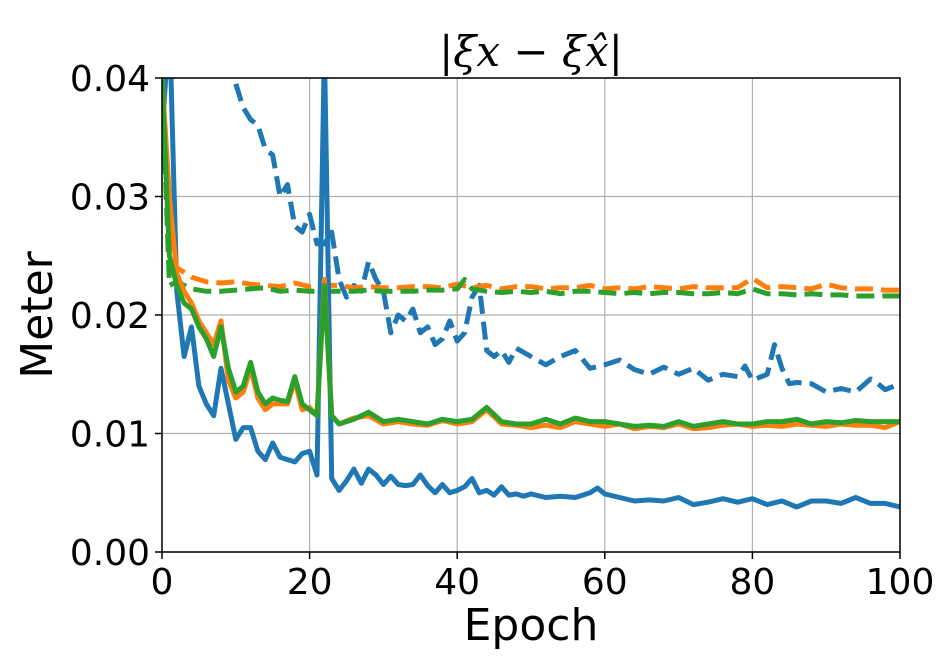  What do you see at coordinates (900, 582) in the screenshot?
I see `x-tick-label: 100` at bounding box center [900, 582].